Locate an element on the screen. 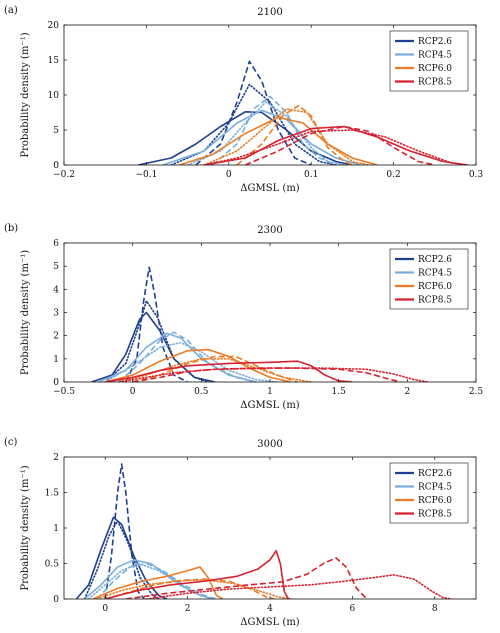 Image resolution: width=500 pixels, height=633 pixels. panel-label: (c) is located at coordinates (11, 442).